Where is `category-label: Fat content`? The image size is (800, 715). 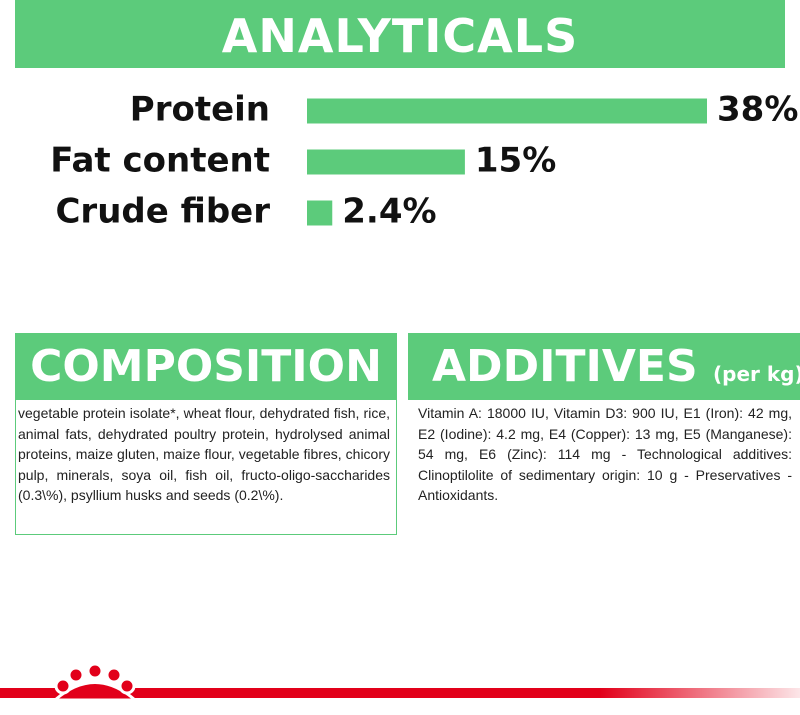
category-label: Fat content is located at coordinates (160, 161).